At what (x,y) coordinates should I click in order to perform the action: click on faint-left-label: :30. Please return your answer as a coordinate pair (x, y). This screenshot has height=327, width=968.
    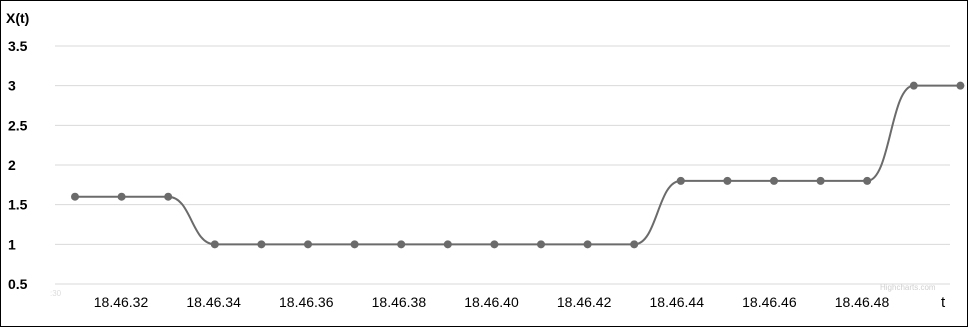
    Looking at the image, I should click on (56, 293).